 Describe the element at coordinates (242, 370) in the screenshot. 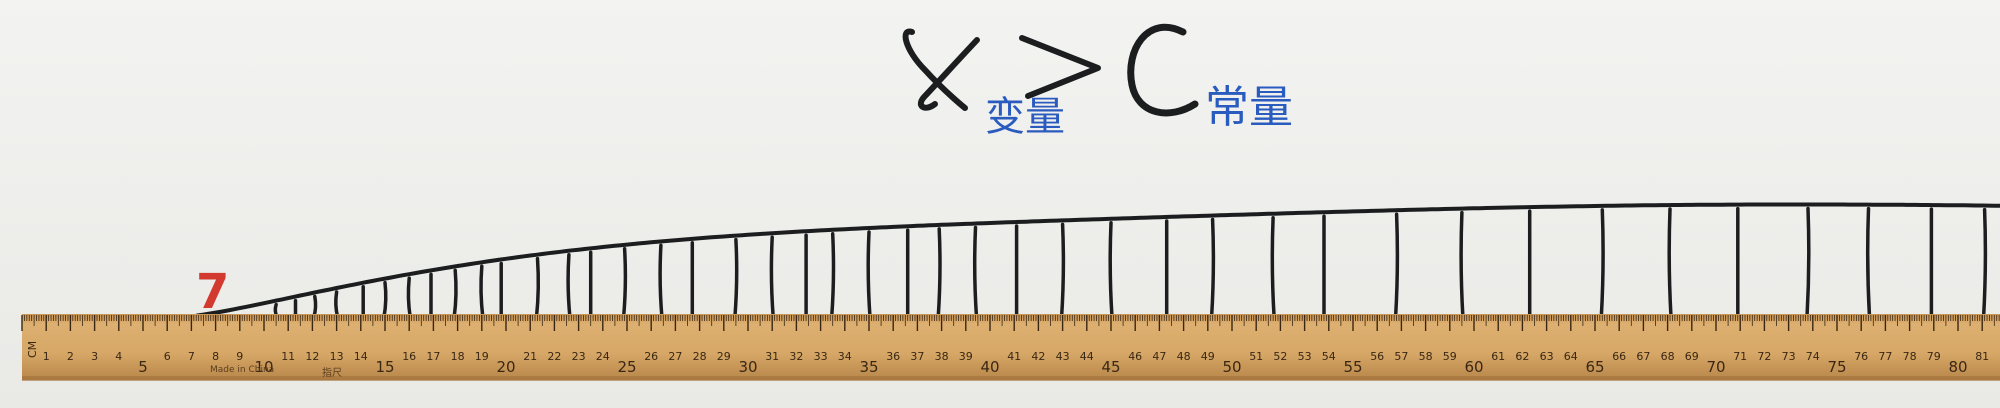

I see `ruler-imprint-brand: Made in China` at that location.